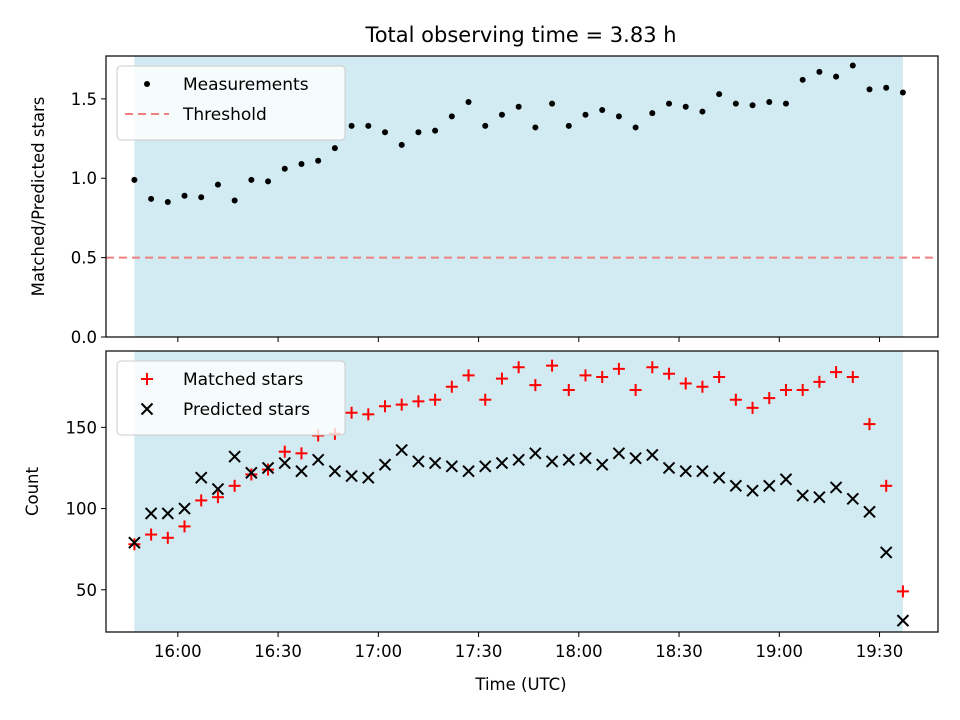  Describe the element at coordinates (224, 115) in the screenshot. I see `legend-label: Threshold` at that location.